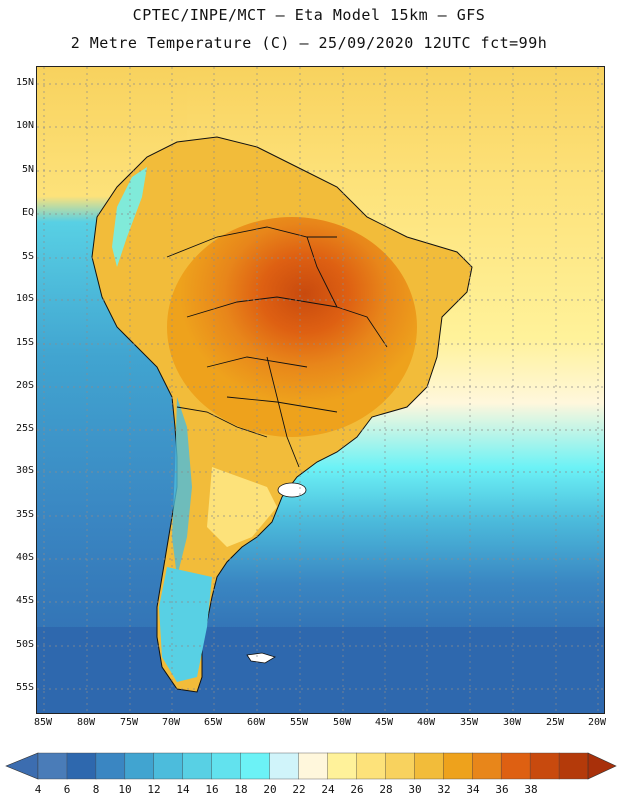 Image resolution: width=618 pixels, height=800 pixels. Describe the element at coordinates (24, 125) in the screenshot. I see `lat-label: 10N` at that location.